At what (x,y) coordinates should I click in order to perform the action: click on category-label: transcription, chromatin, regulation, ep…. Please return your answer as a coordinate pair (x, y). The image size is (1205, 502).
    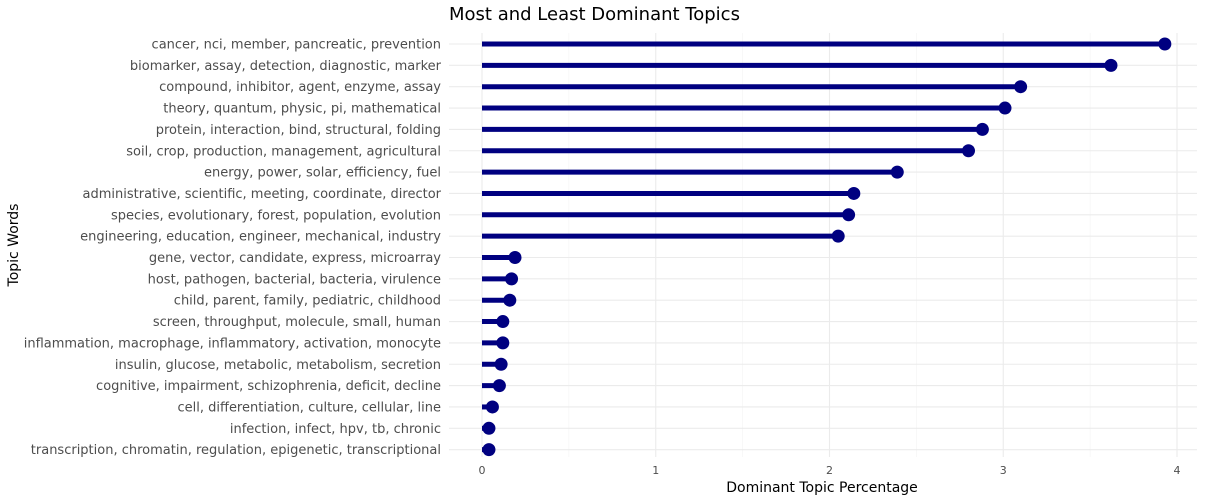
    Looking at the image, I should click on (236, 450).